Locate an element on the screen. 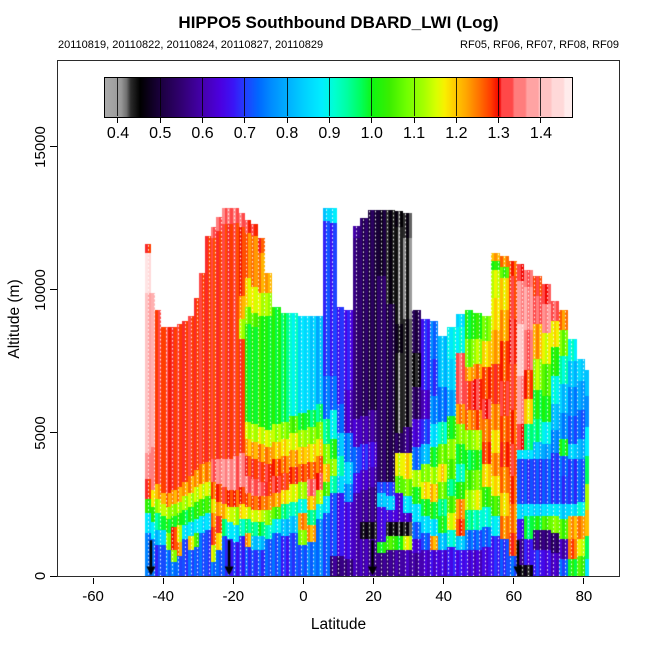 This screenshot has width=650, height=650. colorbar-tick-label: 1.4 is located at coordinates (541, 133).